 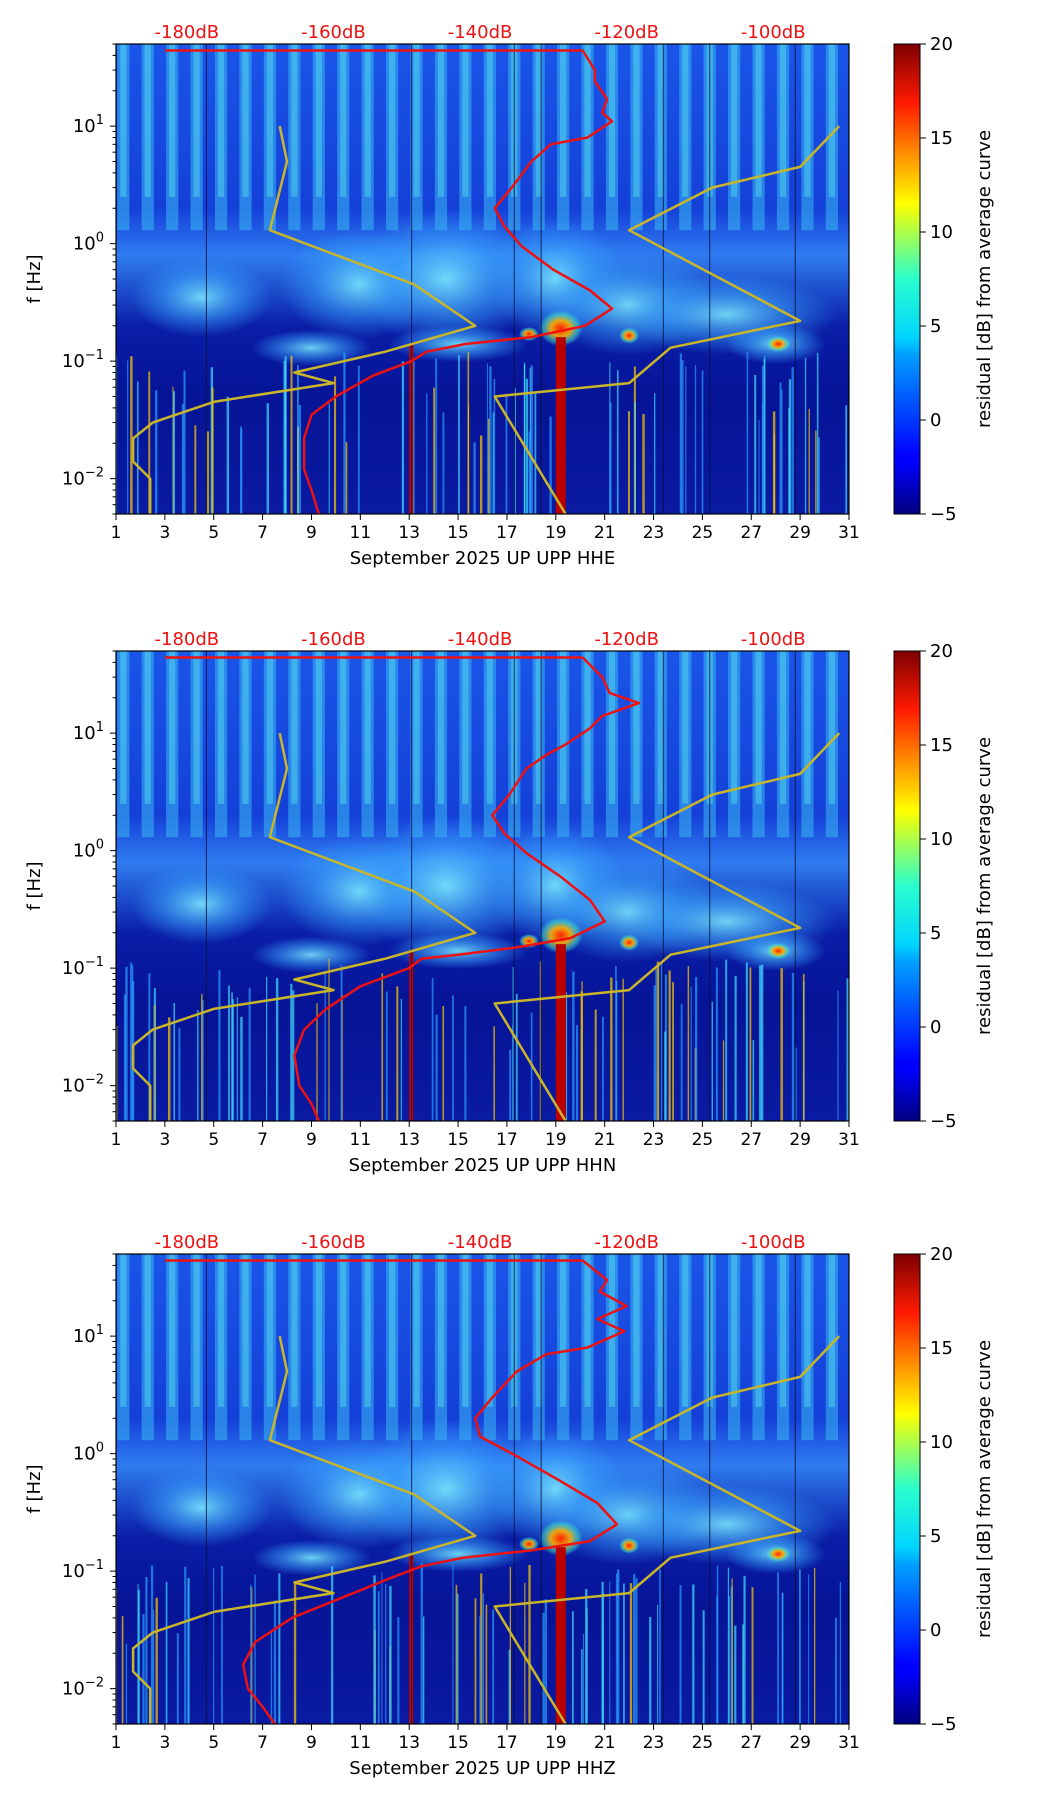 I want to click on top-db-label: -140dB, so click(x=480, y=639).